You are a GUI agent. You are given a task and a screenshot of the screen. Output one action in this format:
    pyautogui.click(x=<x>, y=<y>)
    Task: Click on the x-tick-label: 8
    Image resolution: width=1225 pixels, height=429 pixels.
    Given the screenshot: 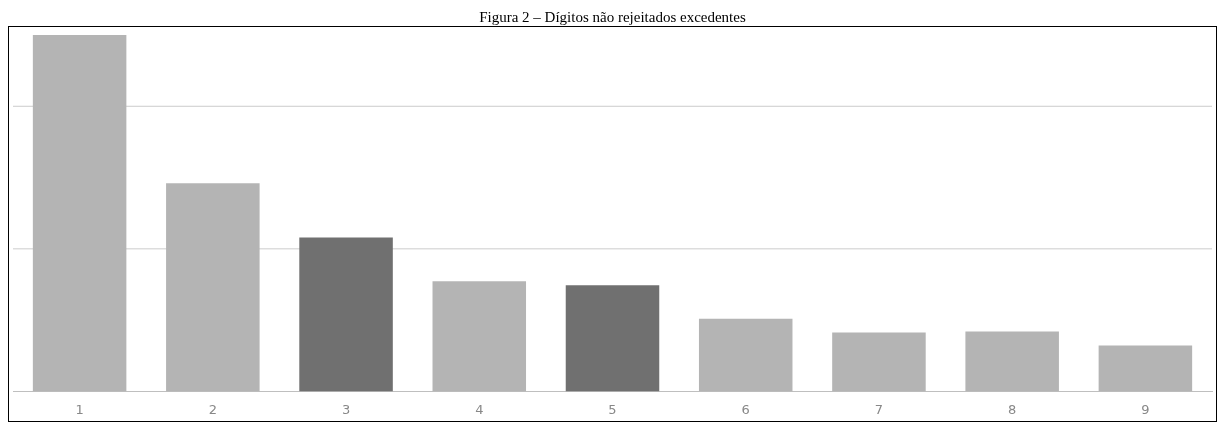 What is the action you would take?
    pyautogui.click(x=1012, y=409)
    